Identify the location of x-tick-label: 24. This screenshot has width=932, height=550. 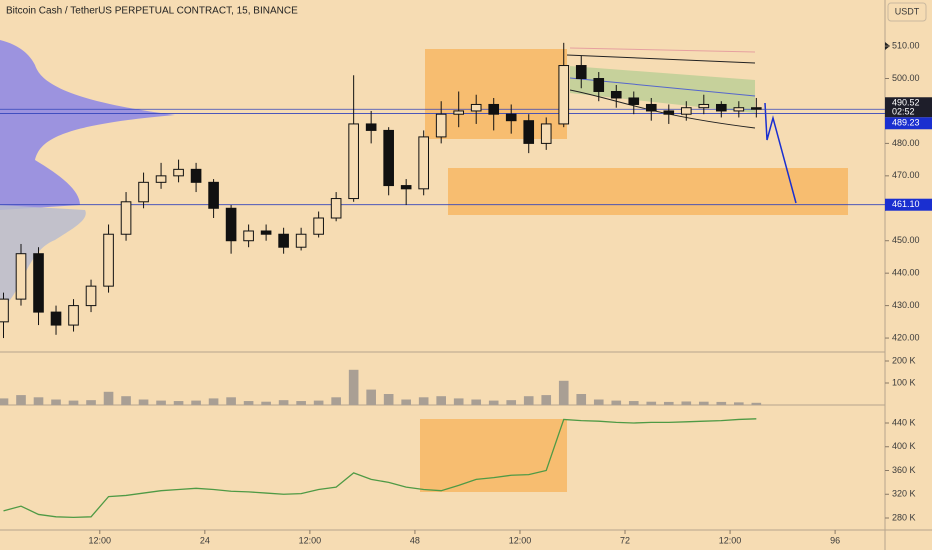
(205, 540).